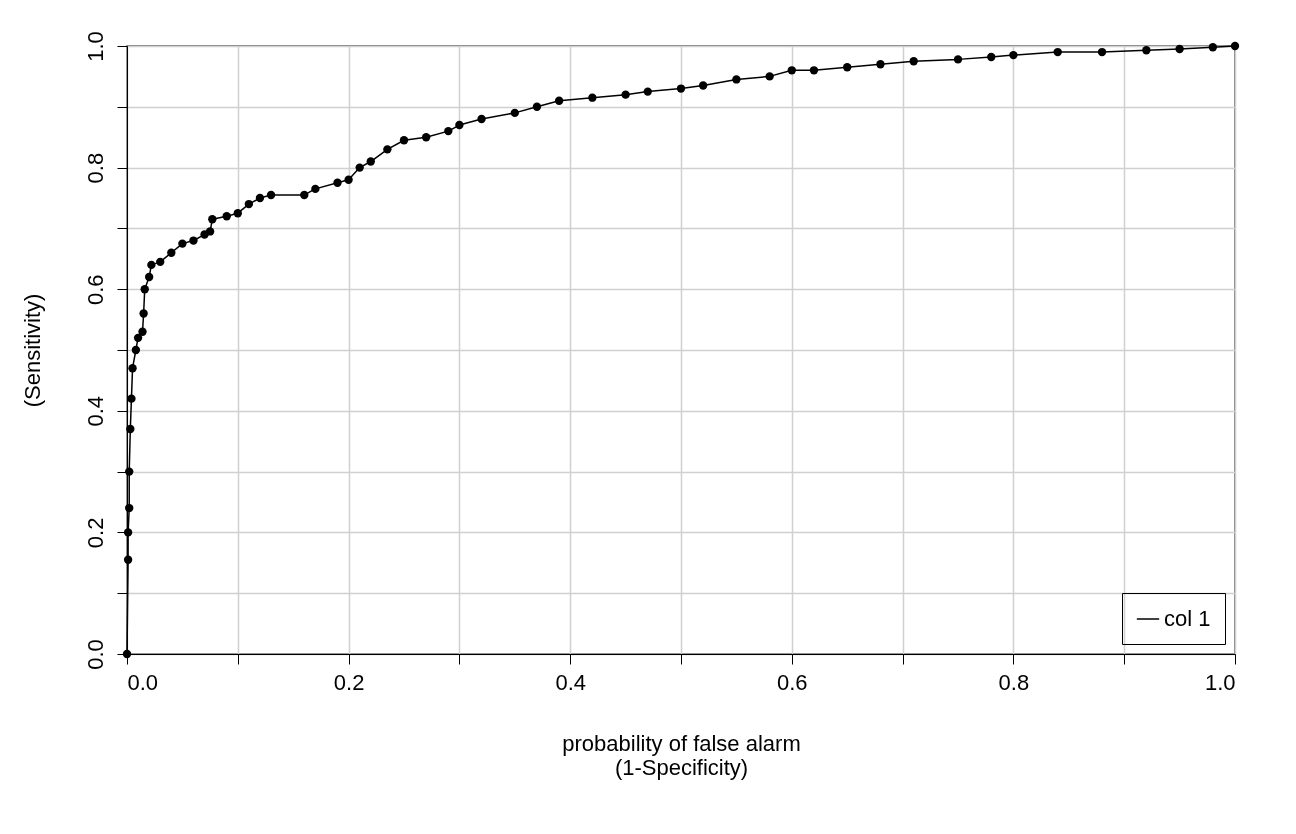 The width and height of the screenshot is (1296, 834). I want to click on y-tick-label: 1.0, so click(95, 46).